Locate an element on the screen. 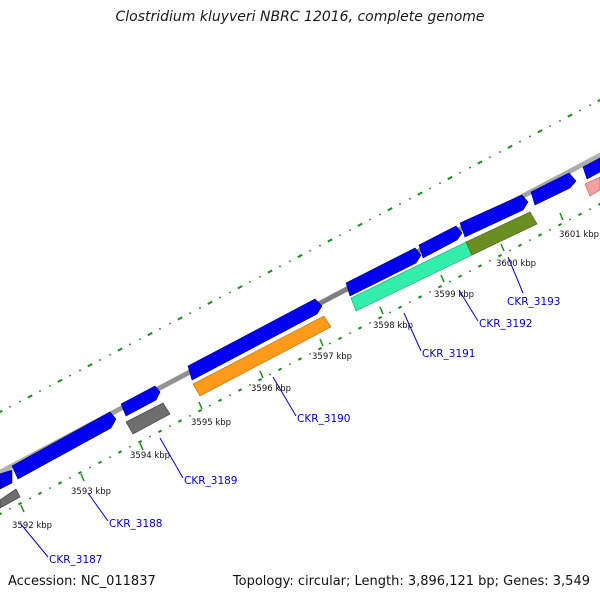  kbp-label: 3595 kbp is located at coordinates (211, 423).